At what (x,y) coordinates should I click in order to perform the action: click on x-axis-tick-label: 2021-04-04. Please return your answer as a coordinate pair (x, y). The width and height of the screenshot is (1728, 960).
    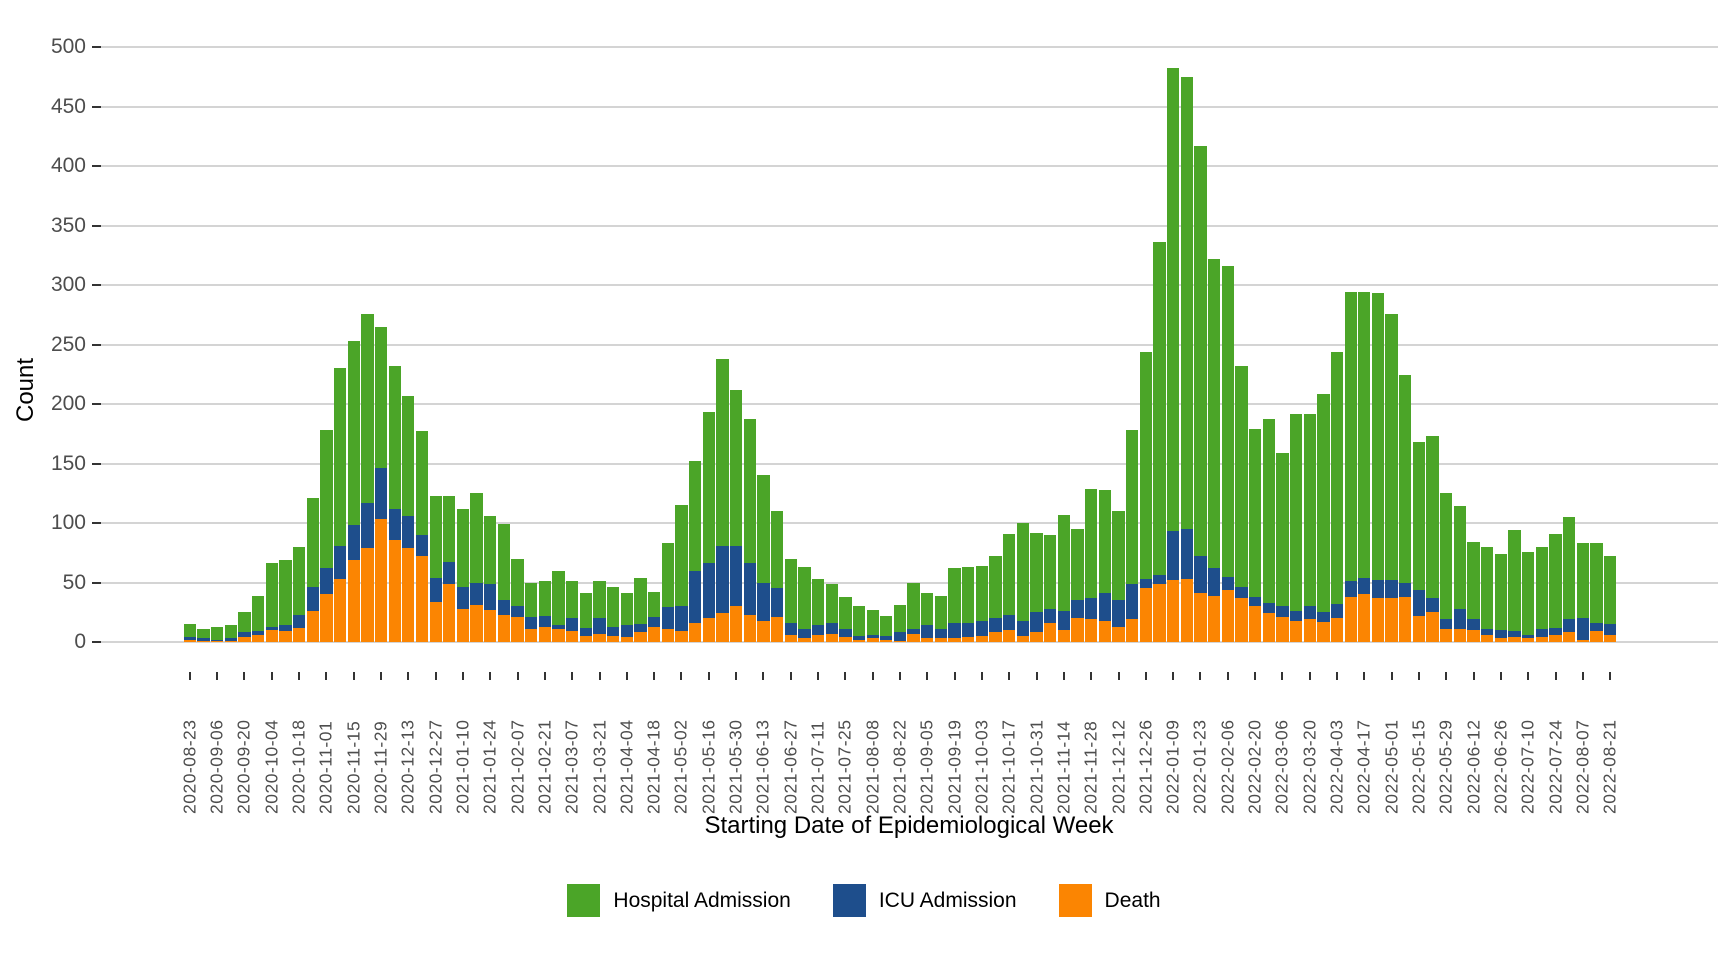
    Looking at the image, I should click on (626, 766).